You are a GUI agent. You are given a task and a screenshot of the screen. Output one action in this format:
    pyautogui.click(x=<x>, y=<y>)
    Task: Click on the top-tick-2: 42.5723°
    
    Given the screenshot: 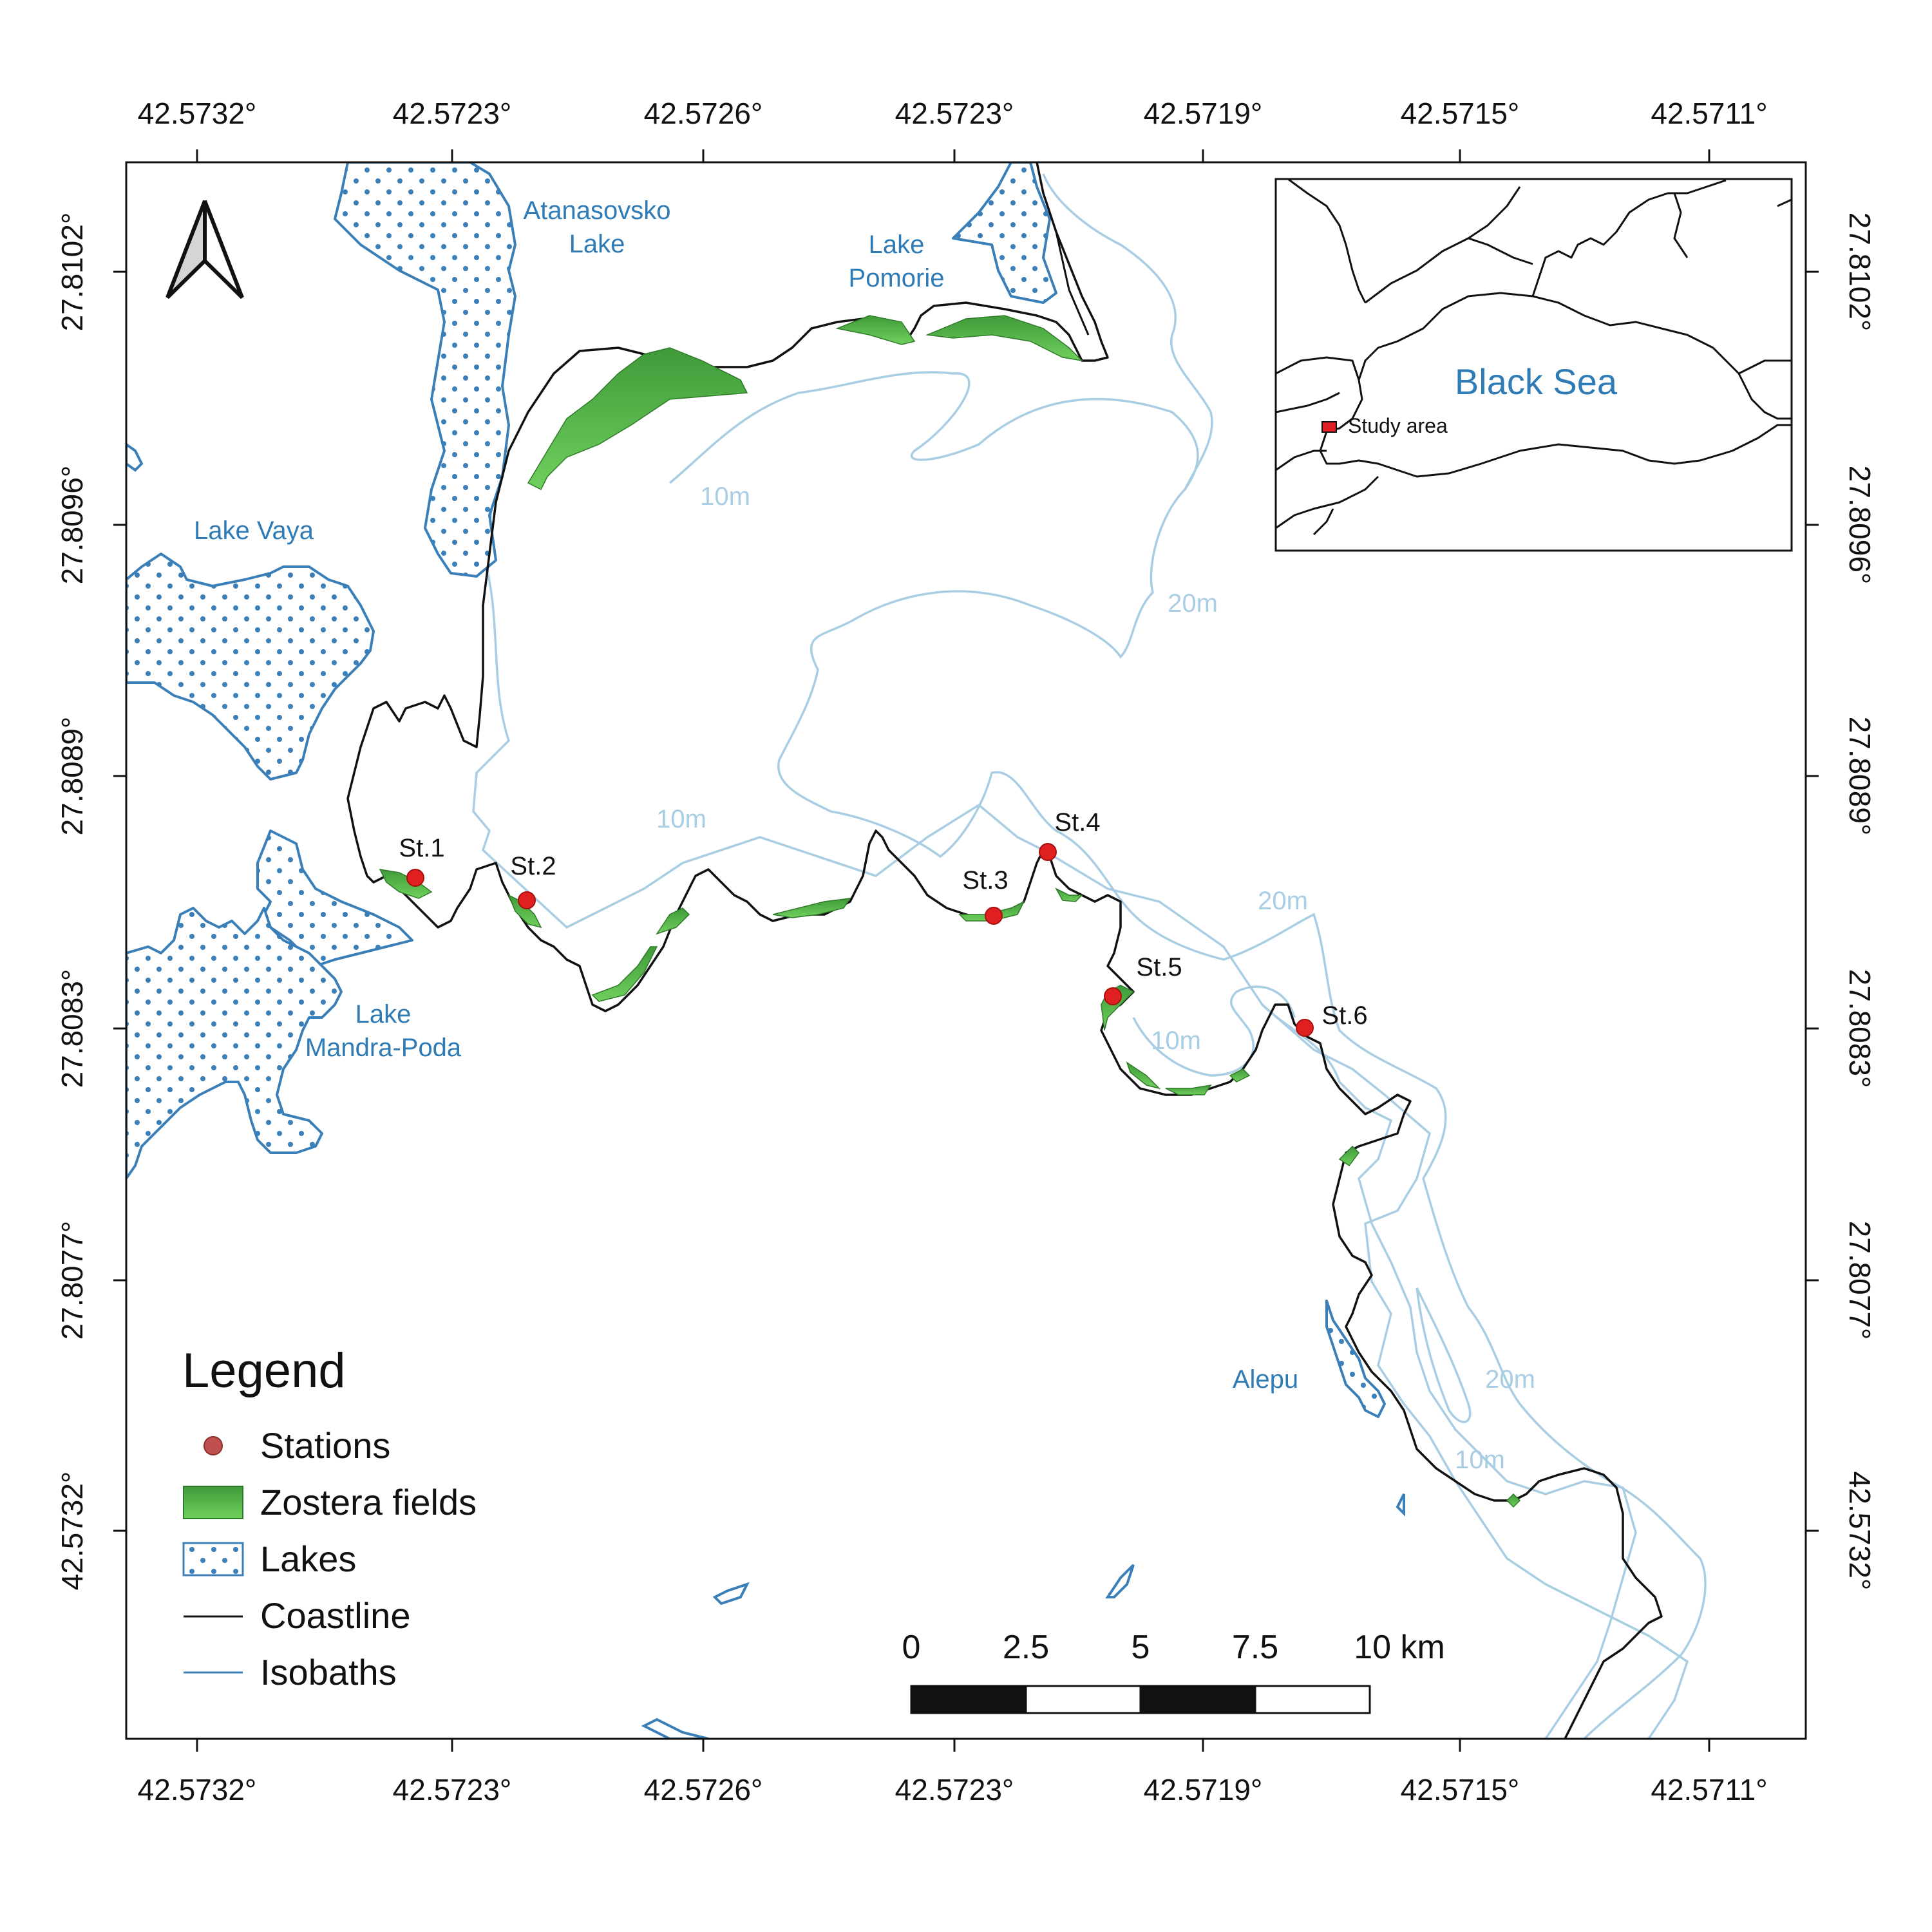 What is the action you would take?
    pyautogui.click(x=452, y=113)
    